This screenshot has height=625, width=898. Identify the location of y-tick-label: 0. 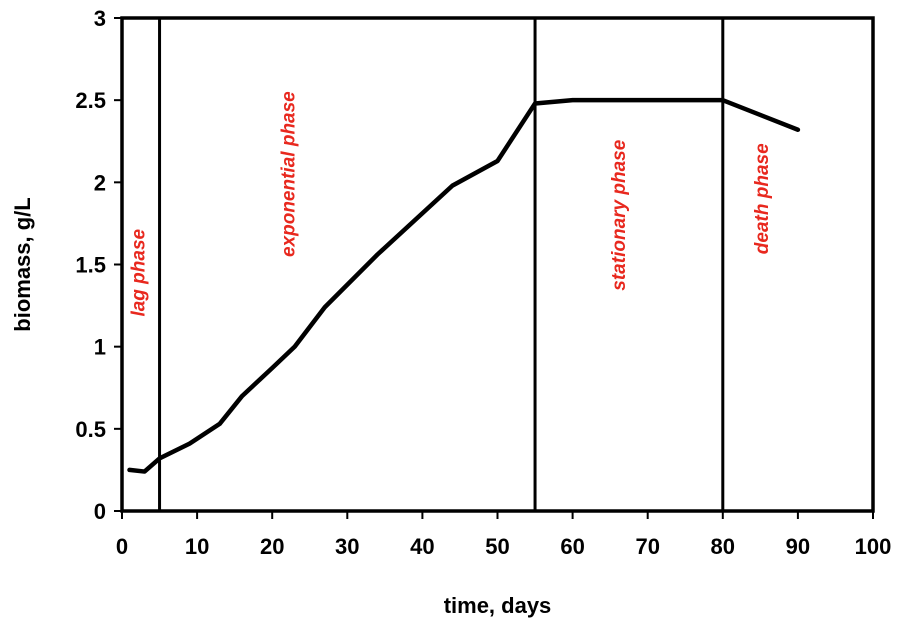
(100, 511).